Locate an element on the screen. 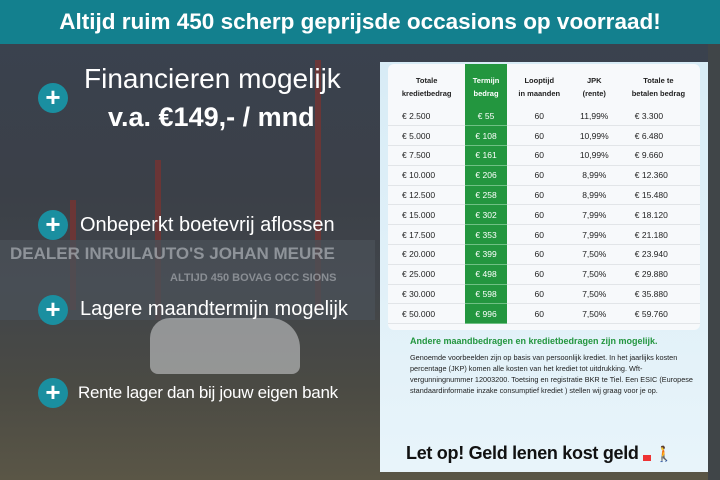  bullet-1: Onbeperkt boetevrij aflossen is located at coordinates (207, 225).